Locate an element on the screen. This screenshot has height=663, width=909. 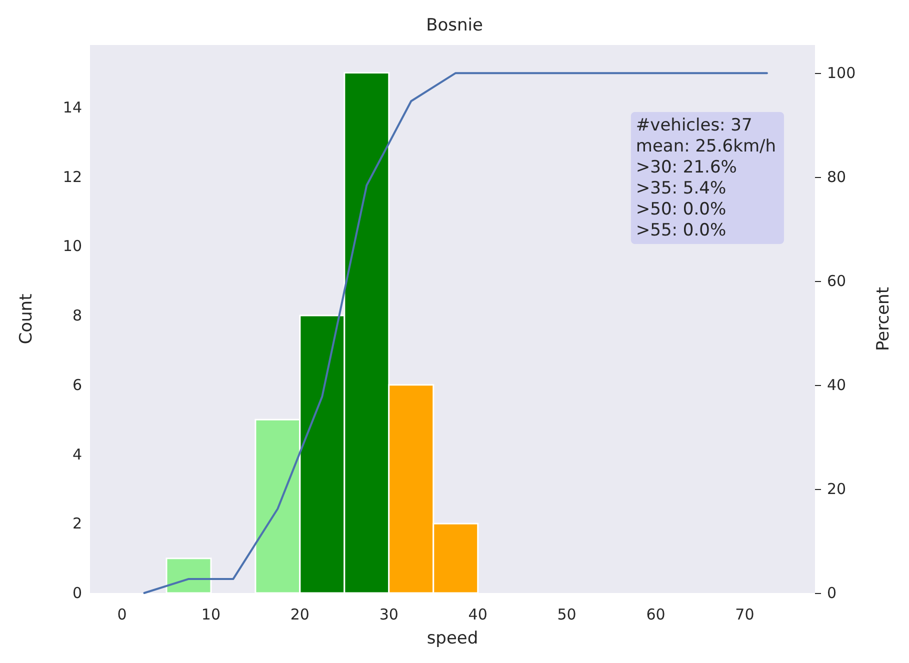
x-tick-label: 40 is located at coordinates (478, 615).